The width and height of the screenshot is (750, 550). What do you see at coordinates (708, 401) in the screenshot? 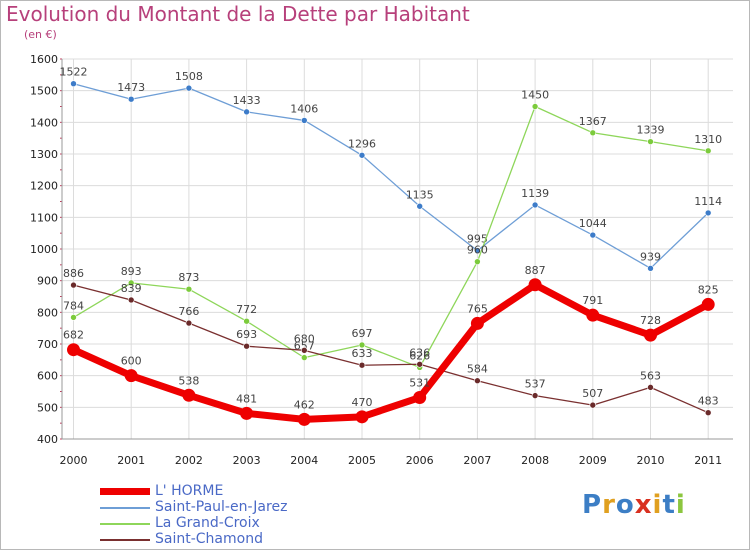
I see `data-label: 483` at bounding box center [708, 401].